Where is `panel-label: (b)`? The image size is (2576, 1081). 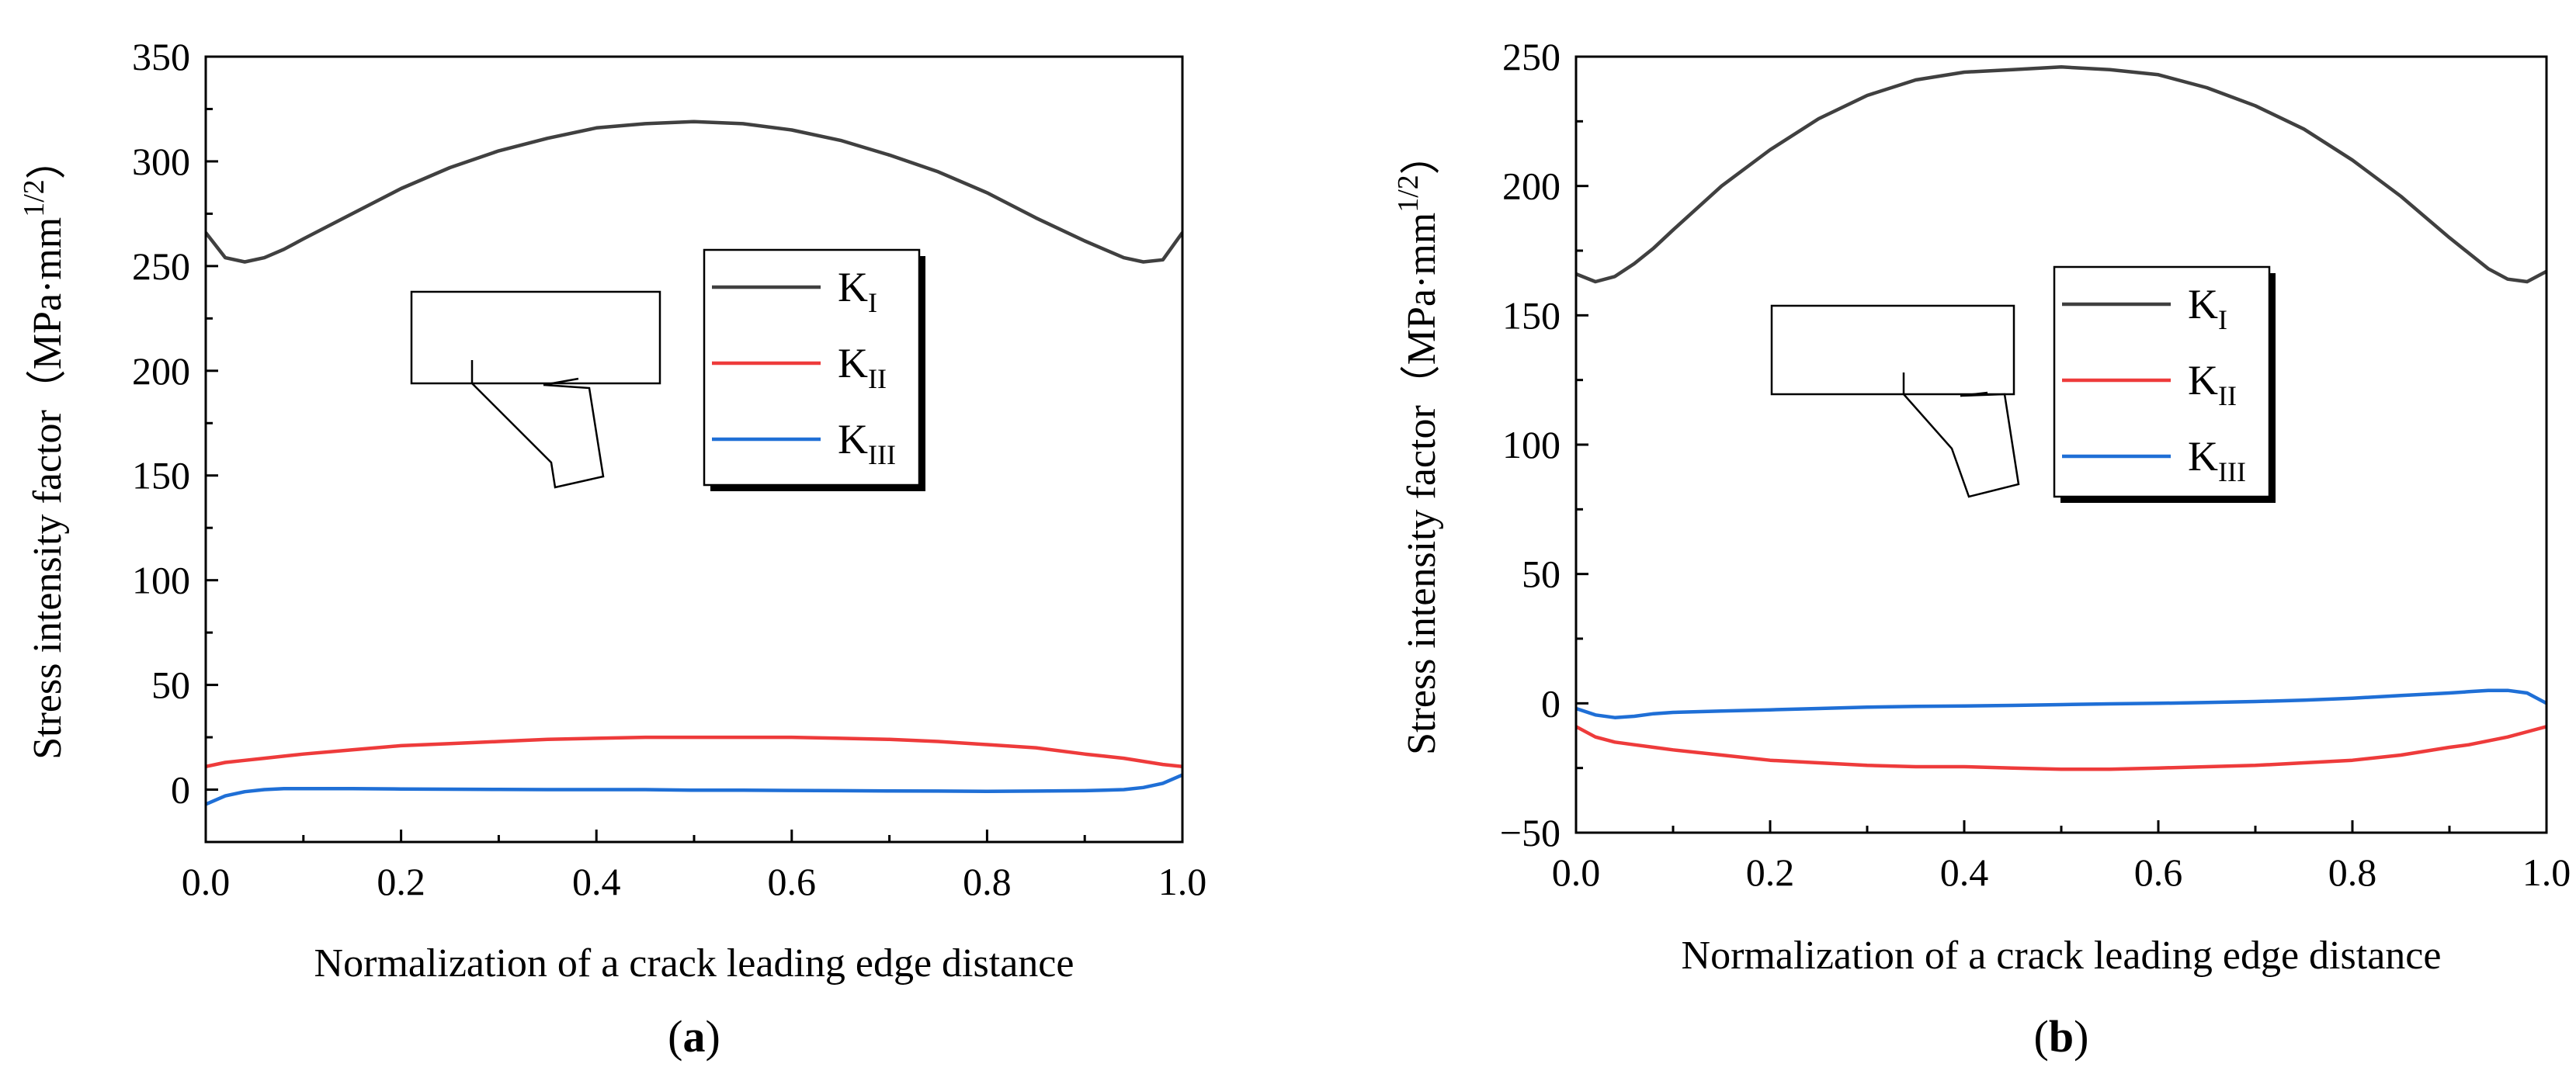 panel-label: (b) is located at coordinates (2061, 1036).